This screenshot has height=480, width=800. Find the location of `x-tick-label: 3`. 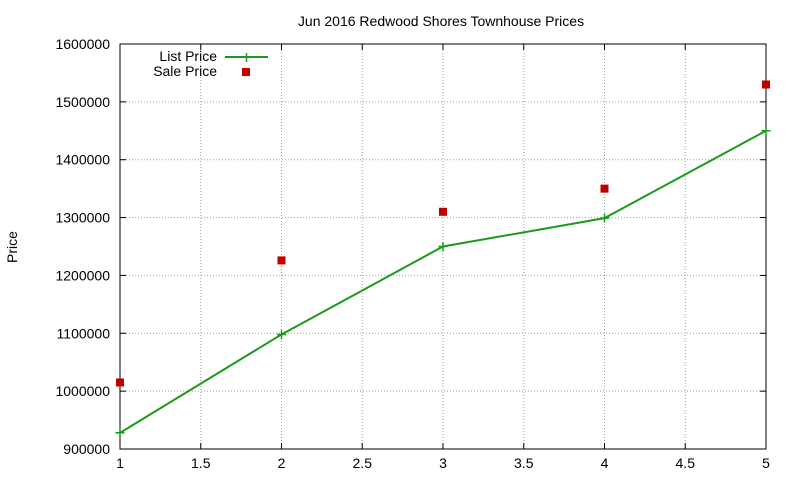

x-tick-label: 3 is located at coordinates (443, 463).